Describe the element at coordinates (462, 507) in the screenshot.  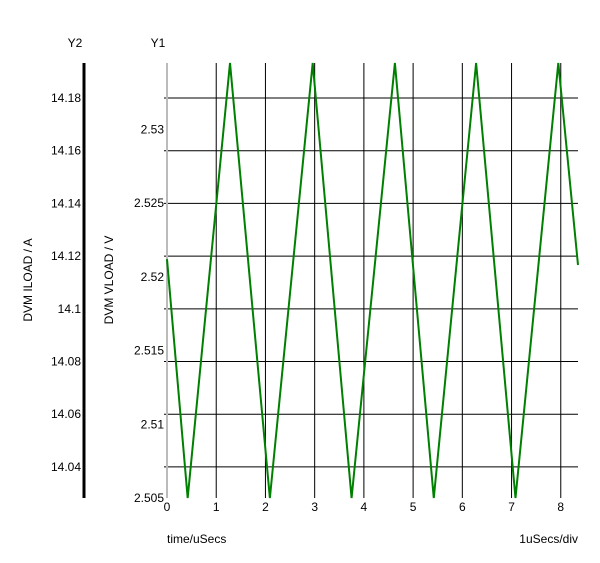
I see `x-tick-label: 6` at that location.